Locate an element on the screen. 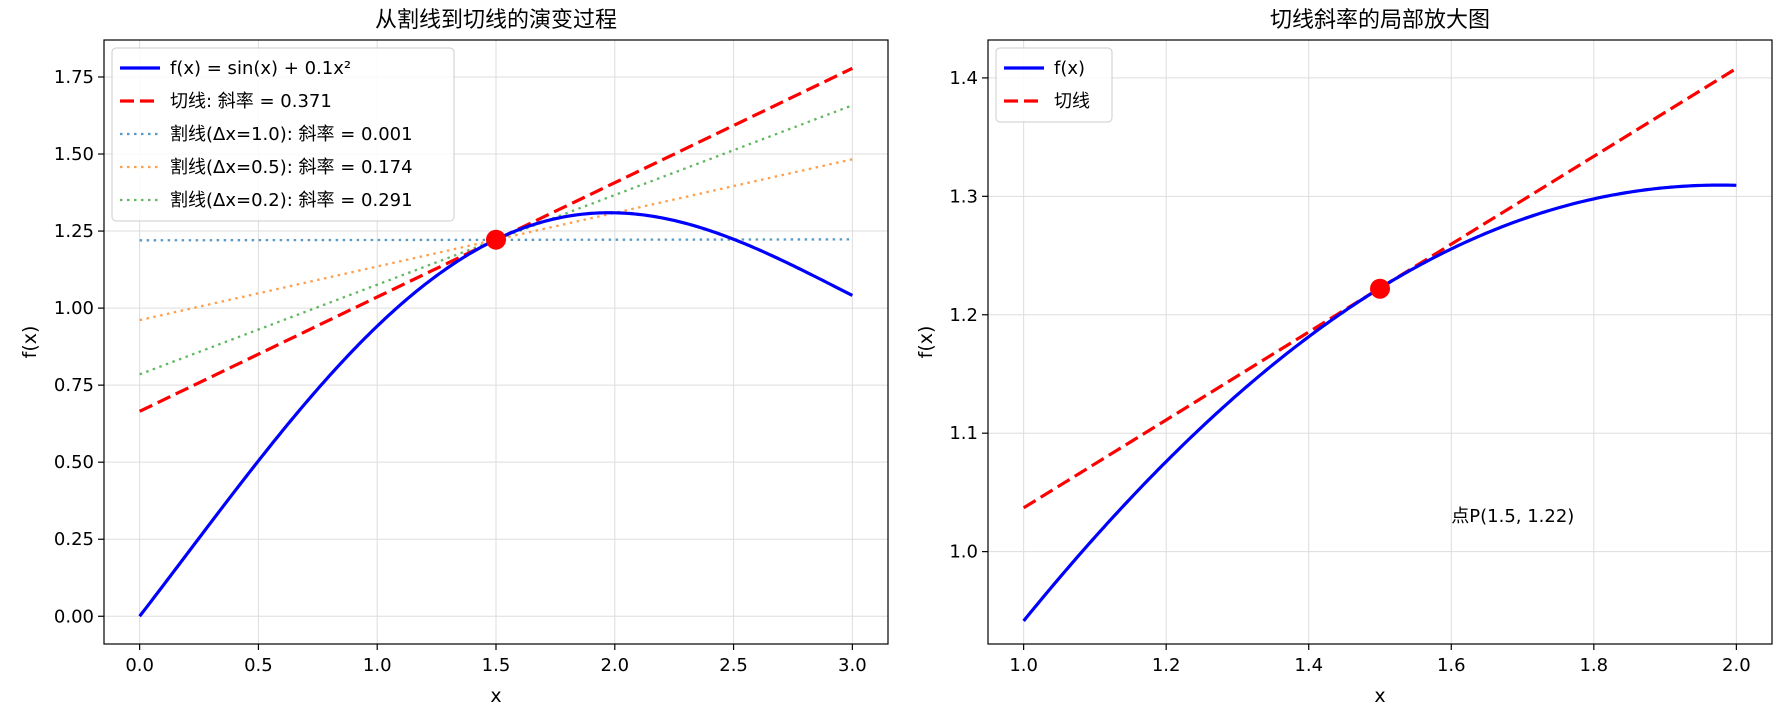 This screenshot has height=715, width=1784. x-tick-label: 0.5 is located at coordinates (258, 665).